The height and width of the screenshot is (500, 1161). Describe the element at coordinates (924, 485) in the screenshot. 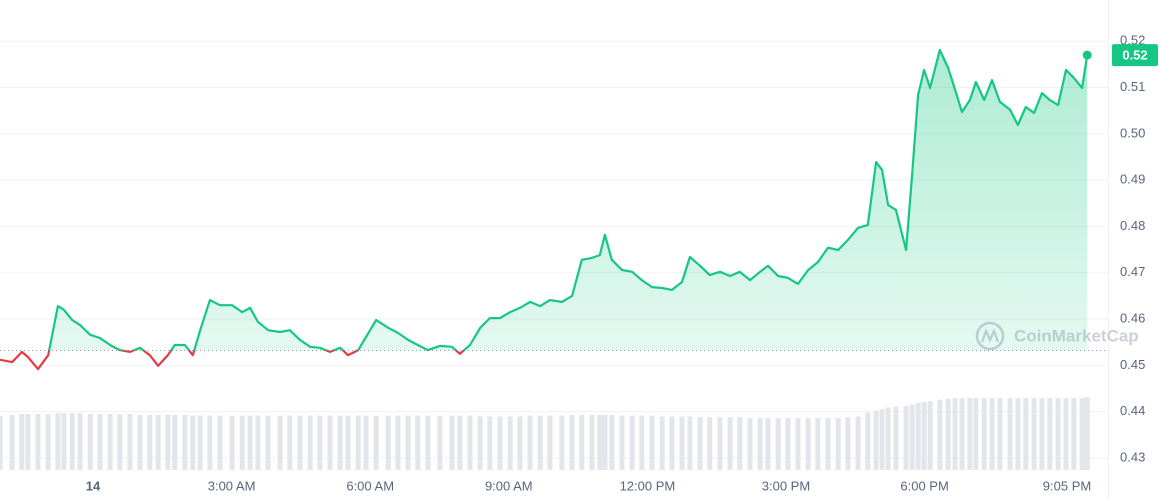

I see `x-tick-label: 6:00 PM` at that location.